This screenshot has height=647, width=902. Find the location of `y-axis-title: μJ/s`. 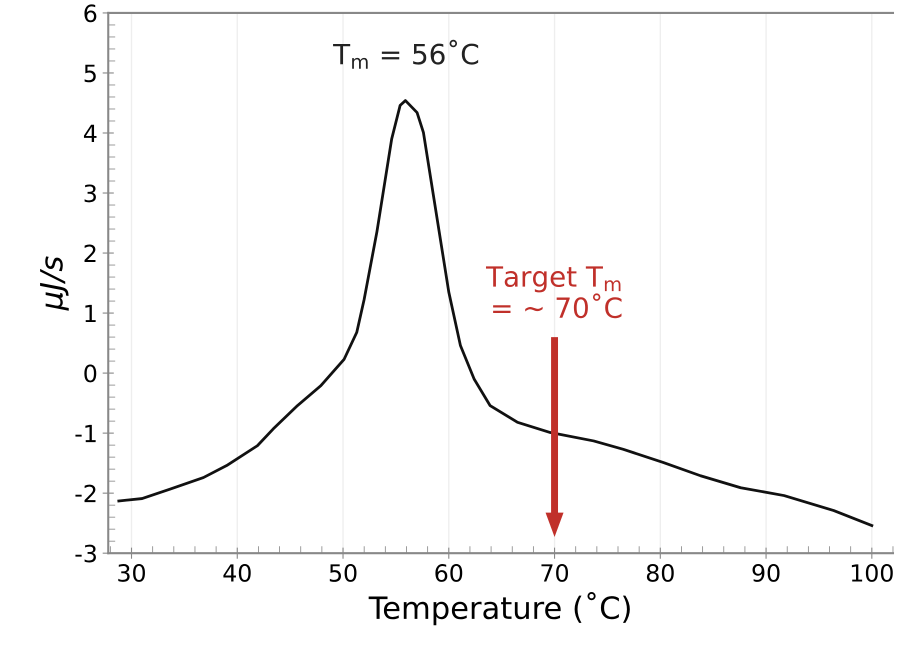

y-axis-title: μJ/s is located at coordinates (54, 283).